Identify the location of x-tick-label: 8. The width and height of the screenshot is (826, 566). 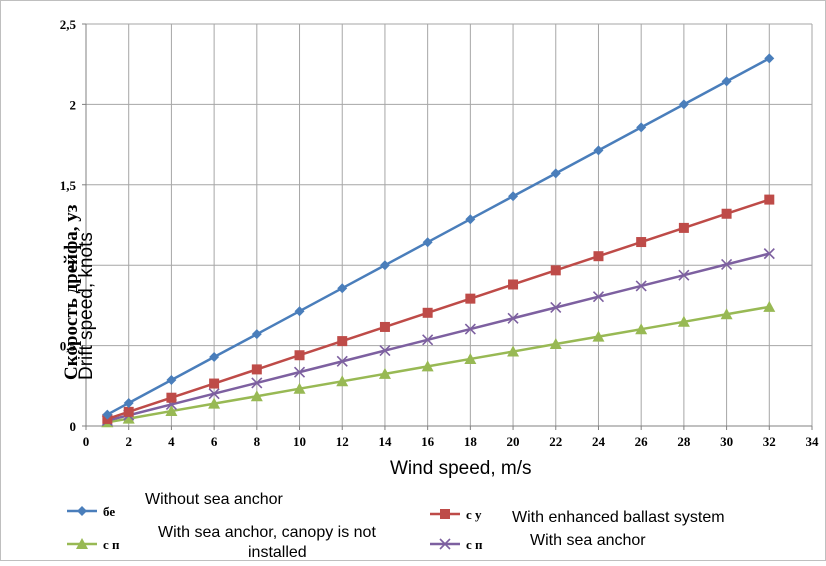
(257, 441).